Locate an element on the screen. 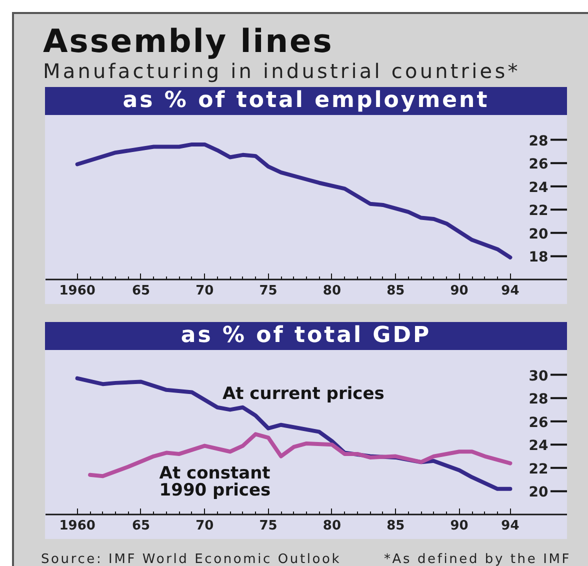  y-tick-label: 18 is located at coordinates (538, 258).